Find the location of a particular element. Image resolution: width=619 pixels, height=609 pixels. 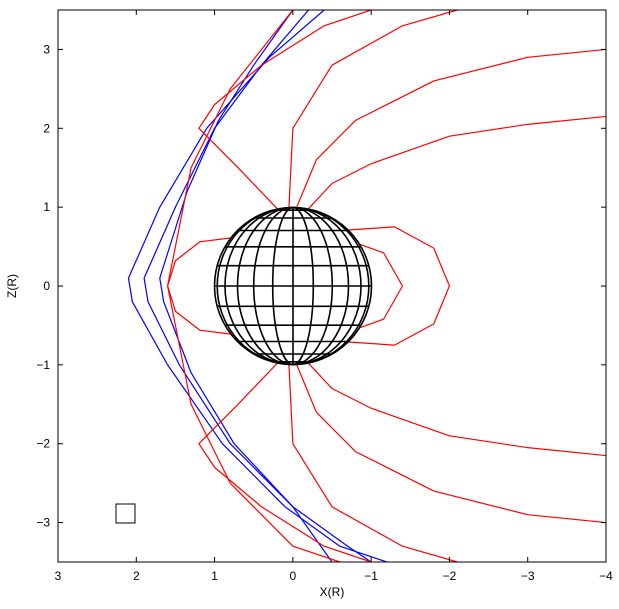

y-tick-label: 0 is located at coordinates (46, 286).